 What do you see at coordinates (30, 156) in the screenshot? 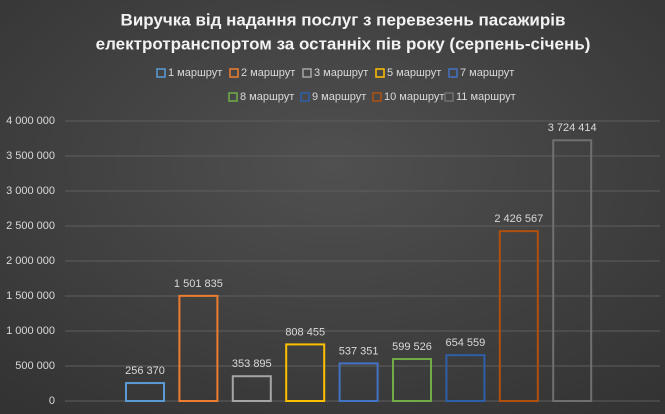
I see `y-tick-label: 3 500 000` at bounding box center [30, 156].